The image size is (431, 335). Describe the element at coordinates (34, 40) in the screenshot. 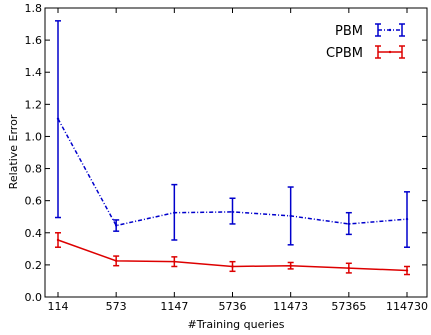

I see `y-tick-label: 1.6` at that location.